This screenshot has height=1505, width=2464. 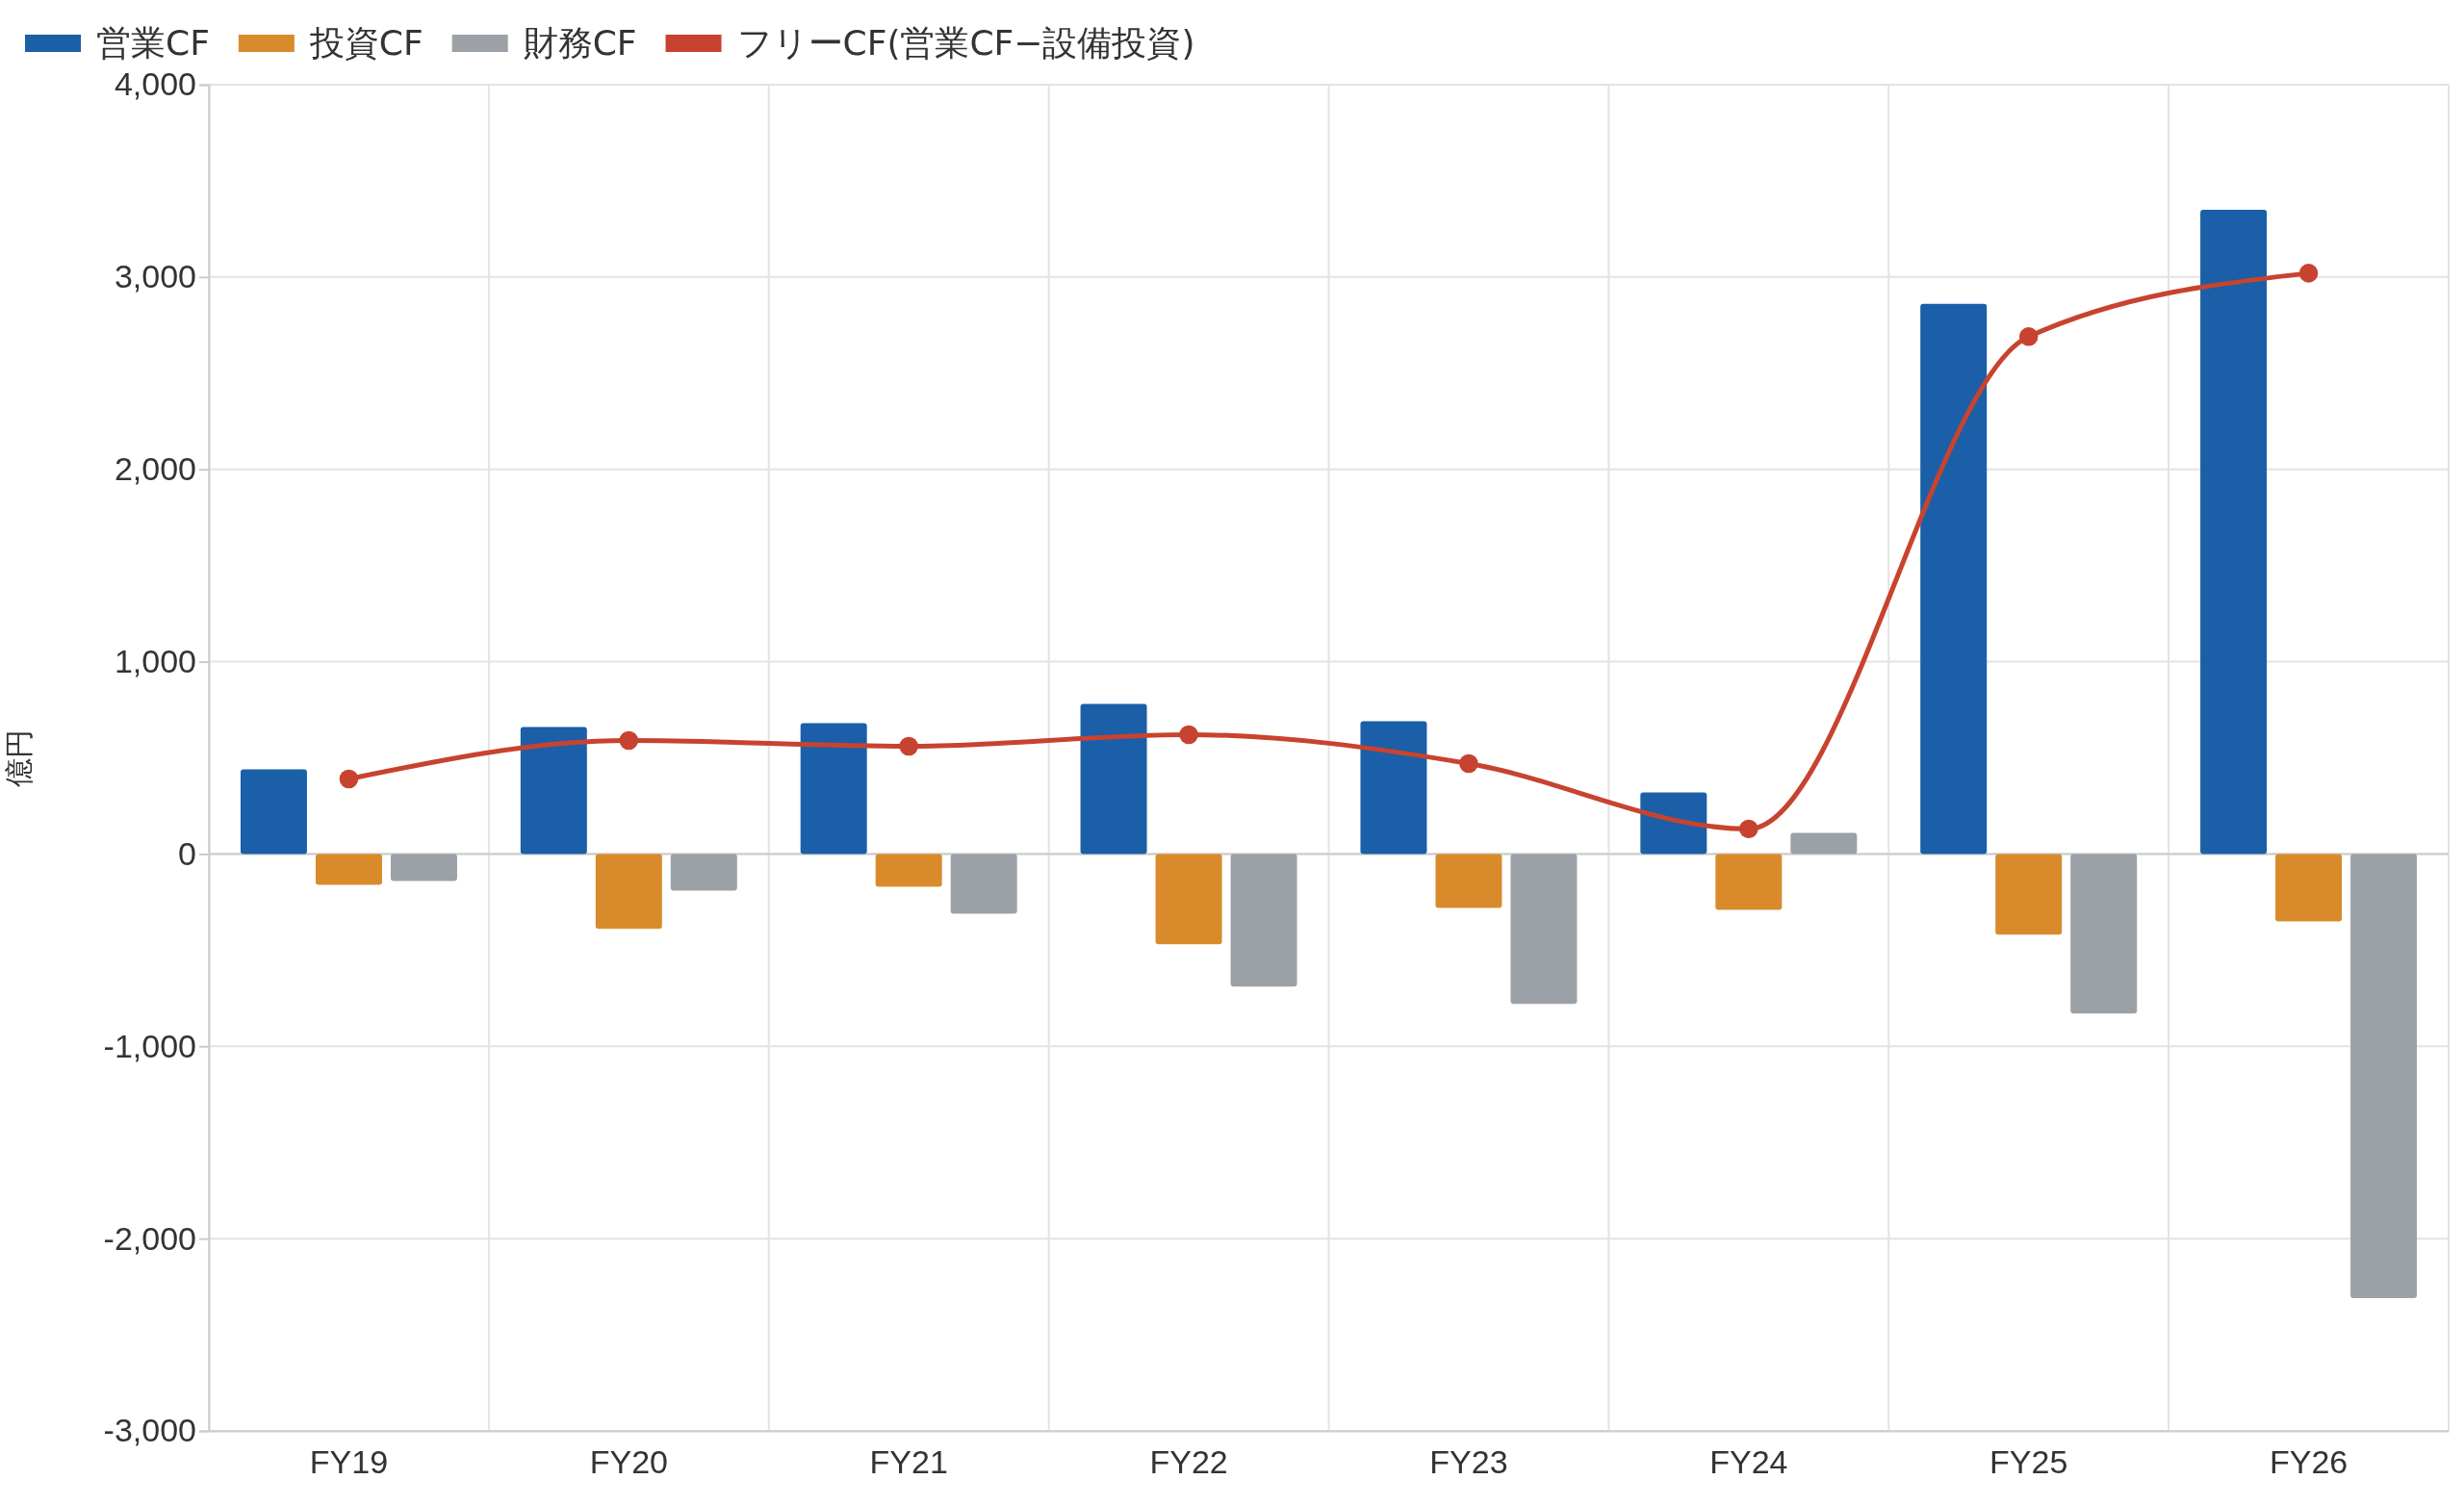 I want to click on y-tick-label: -3,000, so click(x=149, y=1430).